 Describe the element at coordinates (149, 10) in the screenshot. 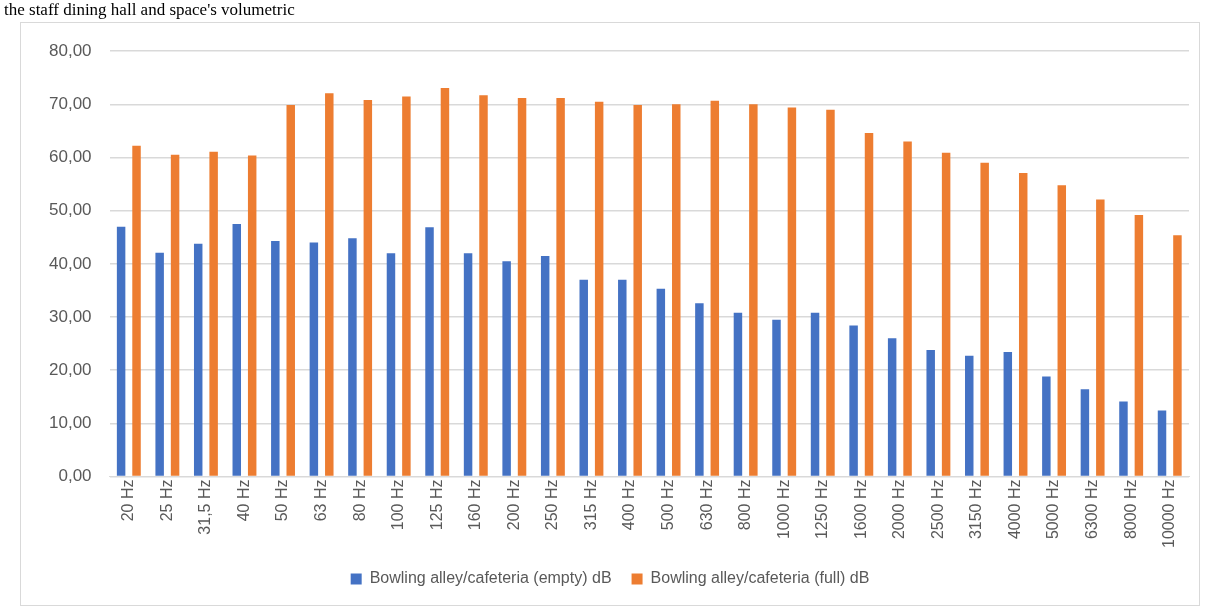

I see `chart-title: the staff dining hall and space's volumetric` at that location.